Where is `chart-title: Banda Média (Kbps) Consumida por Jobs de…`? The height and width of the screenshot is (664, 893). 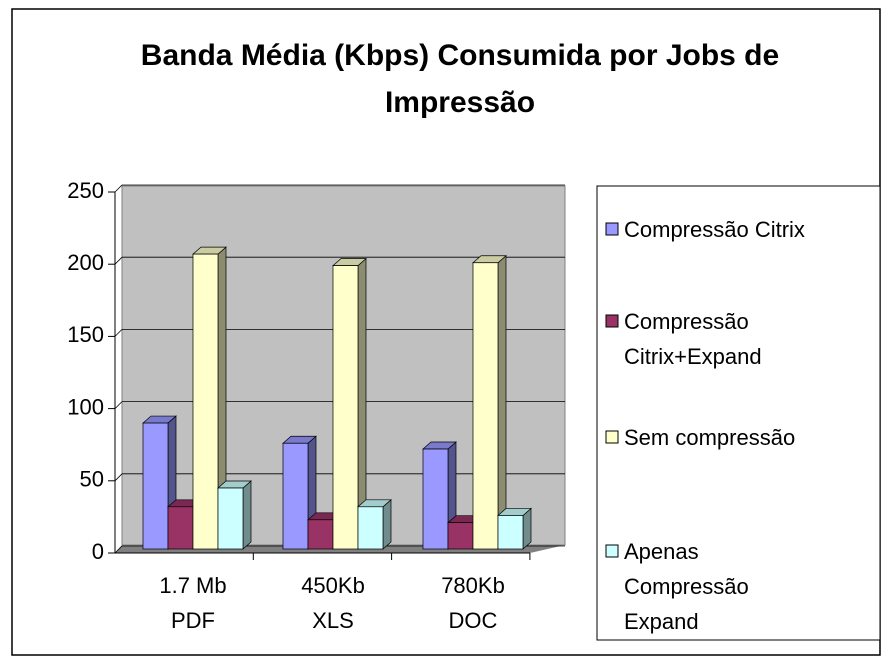
chart-title: Banda Média (Kbps) Consumida por Jobs de… is located at coordinates (460, 79).